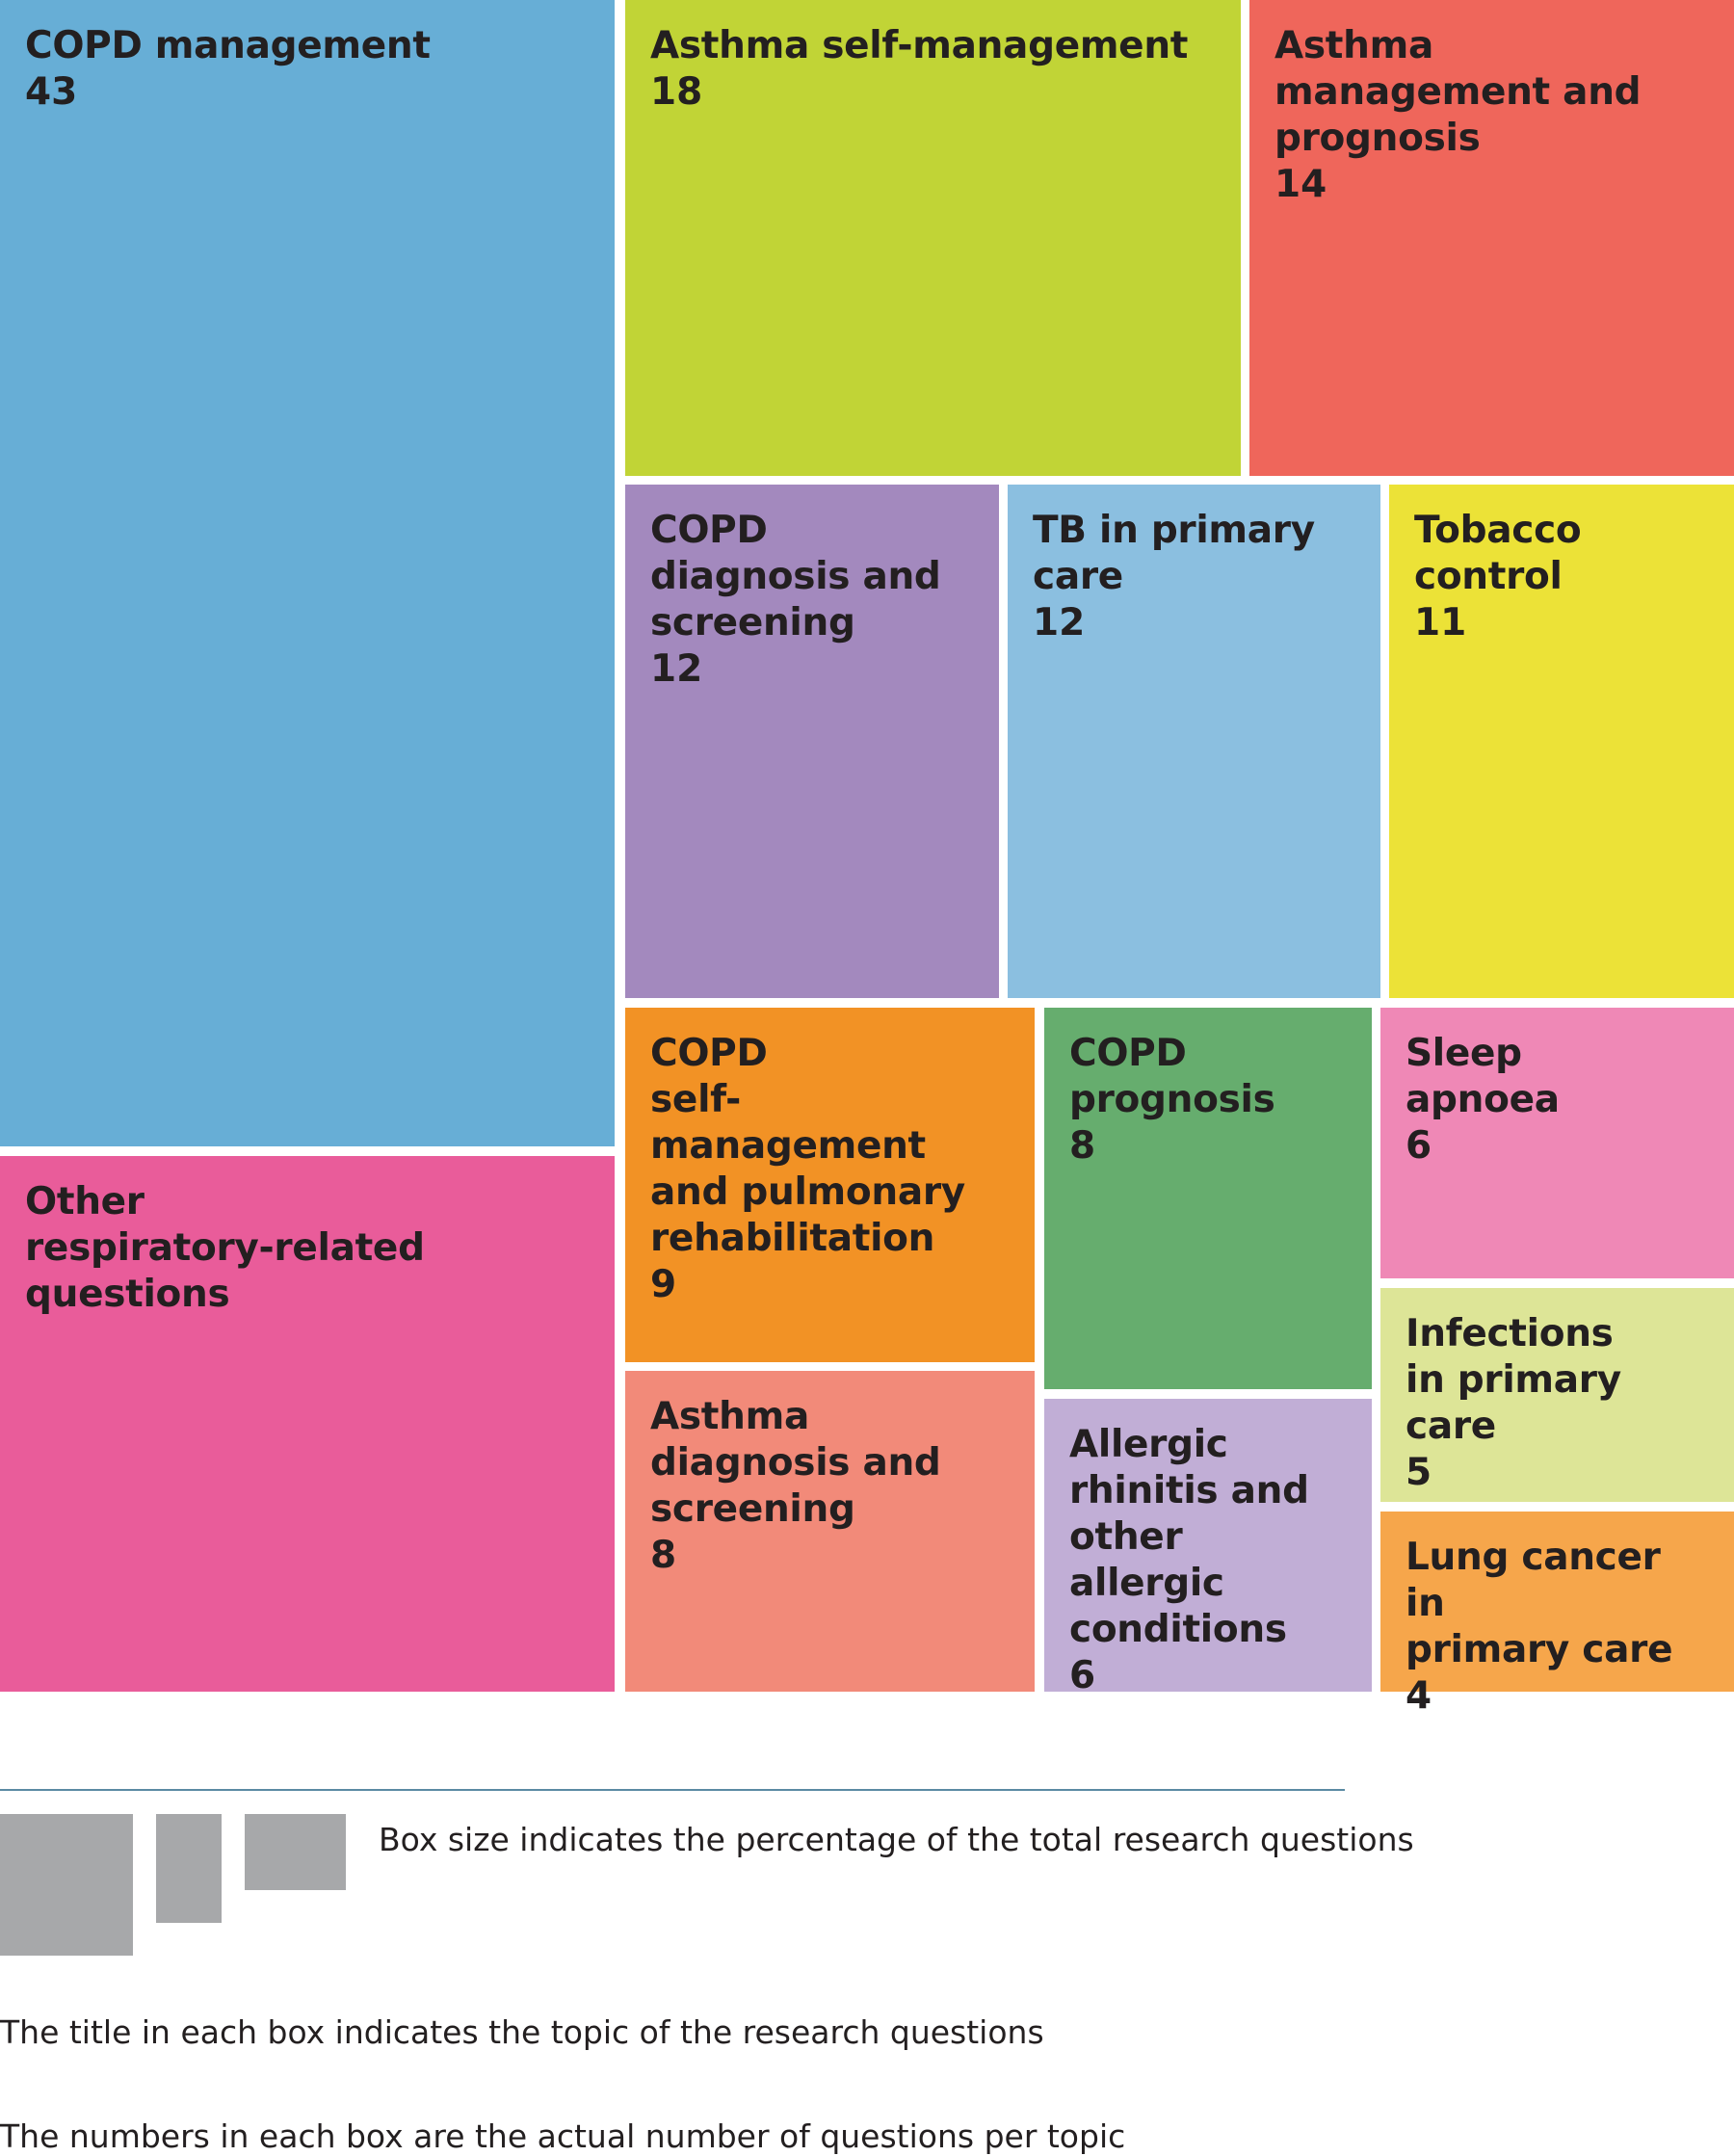 The height and width of the screenshot is (2156, 1734). What do you see at coordinates (66, 1885) in the screenshot?
I see `legend-sample-box-large` at bounding box center [66, 1885].